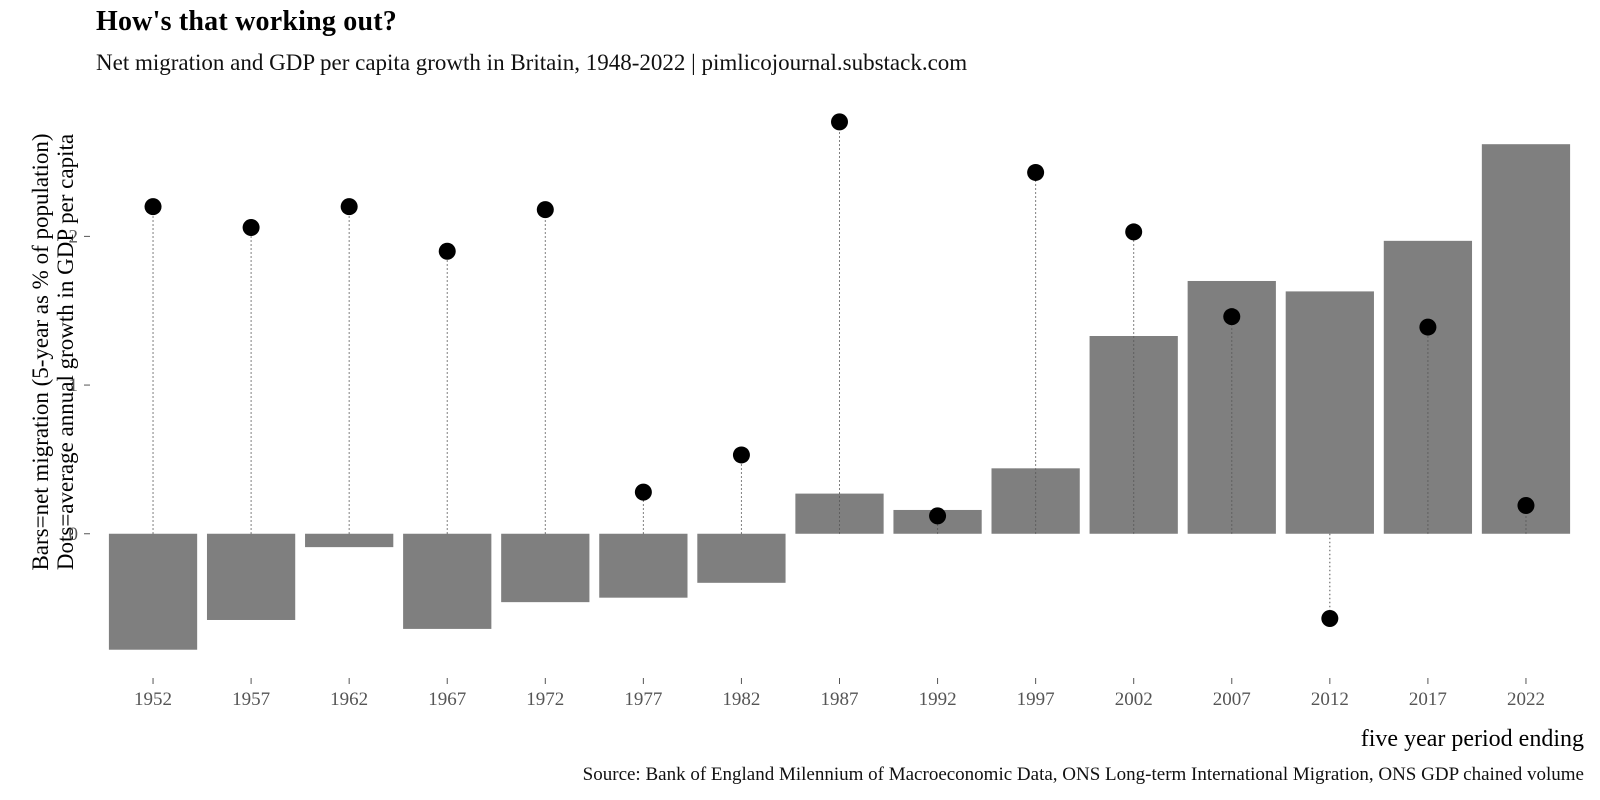 The height and width of the screenshot is (800, 1600). Describe the element at coordinates (246, 21) in the screenshot. I see `chart-title: How's that working out?` at that location.